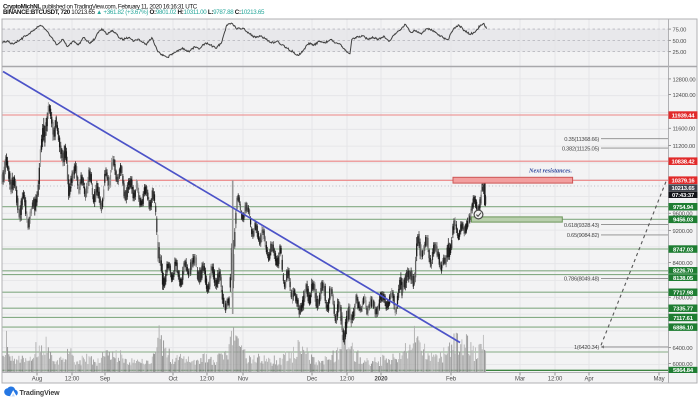 This screenshot has width=700, height=400. I want to click on svg-text: 8747.03, so click(683, 250).